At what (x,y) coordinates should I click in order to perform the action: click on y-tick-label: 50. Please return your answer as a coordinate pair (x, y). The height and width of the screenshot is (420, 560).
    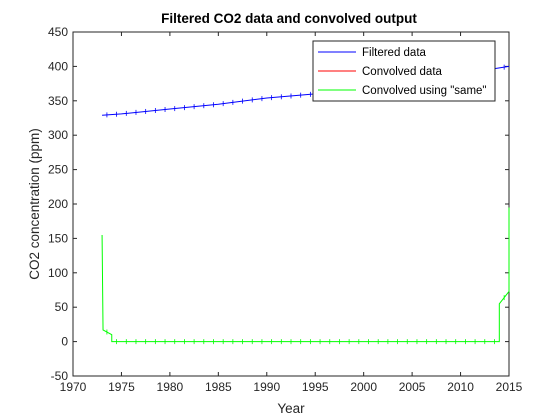
    Looking at the image, I should click on (62, 307).